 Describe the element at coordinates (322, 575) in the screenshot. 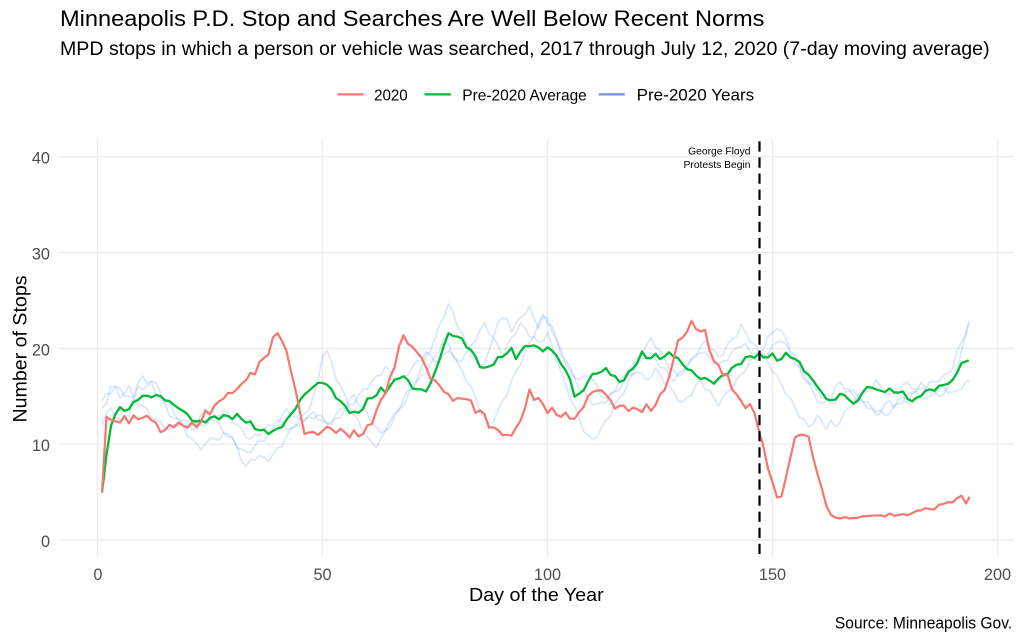

I see `svg-text: 50` at that location.